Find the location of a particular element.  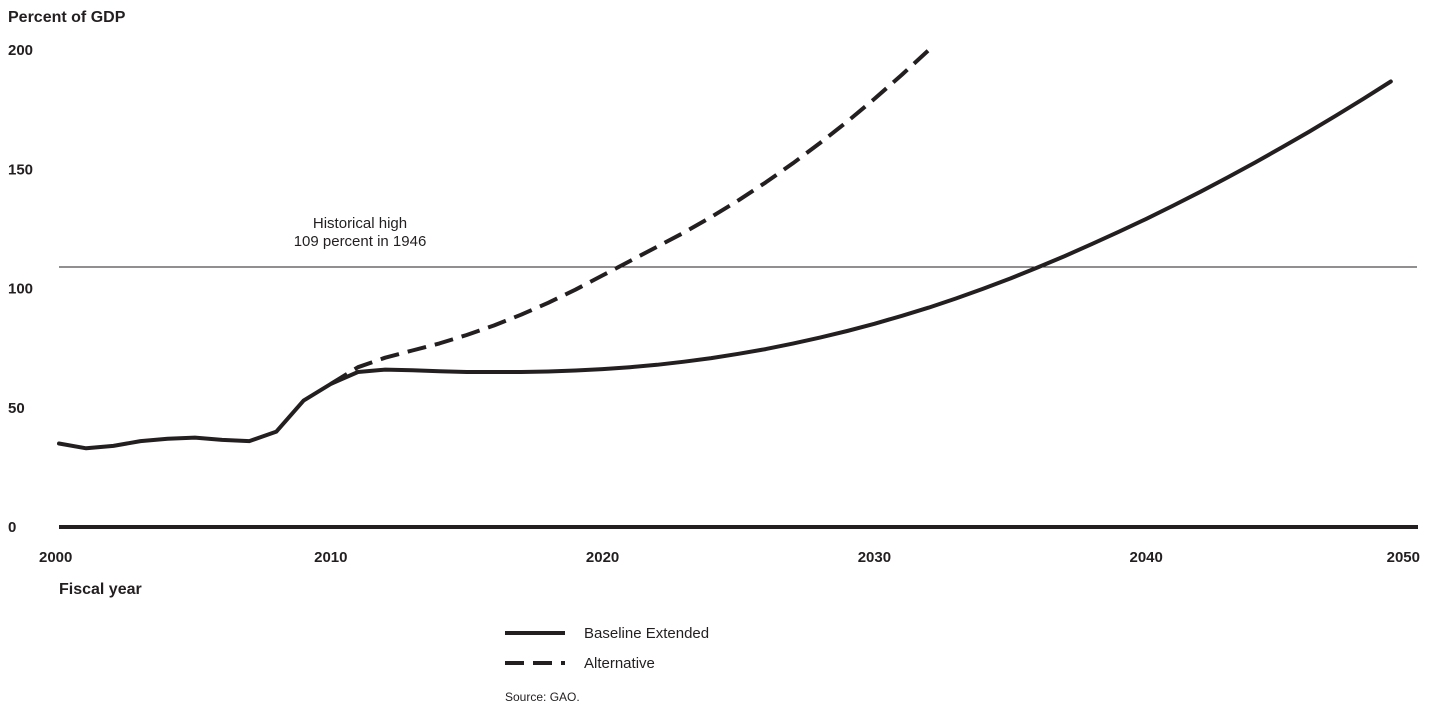

x-tick-label: 2050 is located at coordinates (1403, 557).